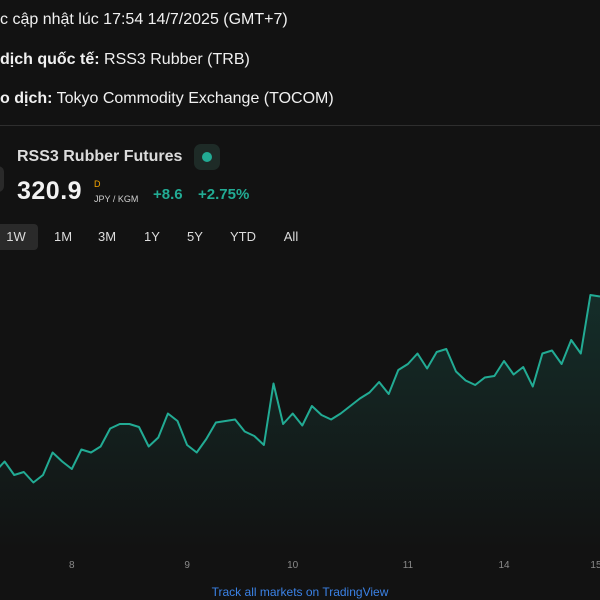  What do you see at coordinates (116, 199) in the screenshot?
I see `price-unit: JPY / KGM` at bounding box center [116, 199].